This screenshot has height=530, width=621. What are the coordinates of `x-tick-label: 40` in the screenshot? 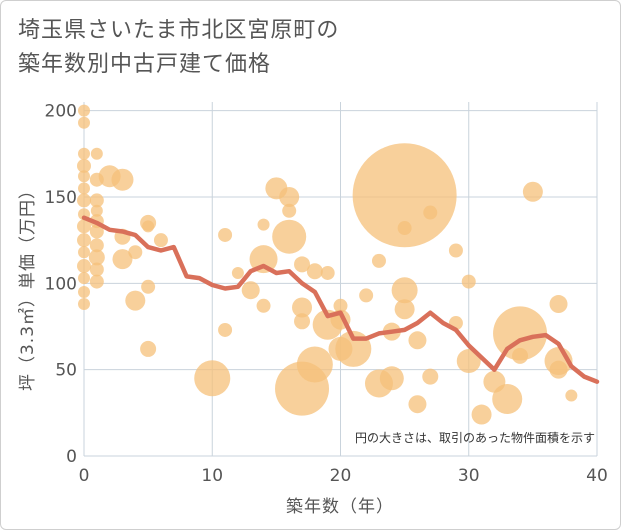 It's located at (597, 476).